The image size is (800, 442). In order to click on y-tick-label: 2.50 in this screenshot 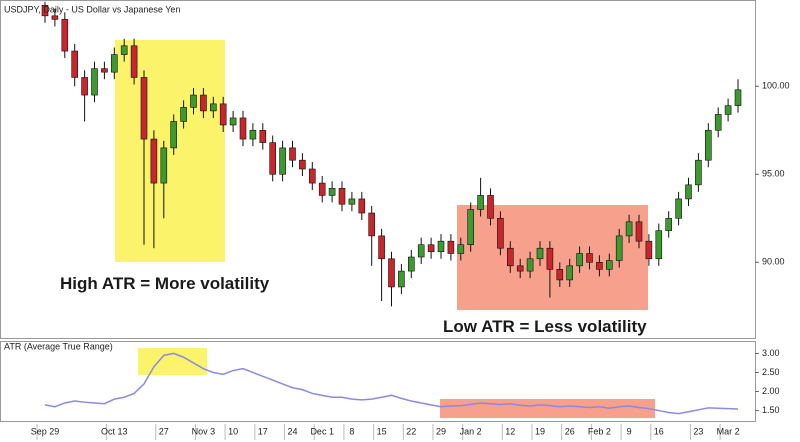, I will do `click(771, 372)`.